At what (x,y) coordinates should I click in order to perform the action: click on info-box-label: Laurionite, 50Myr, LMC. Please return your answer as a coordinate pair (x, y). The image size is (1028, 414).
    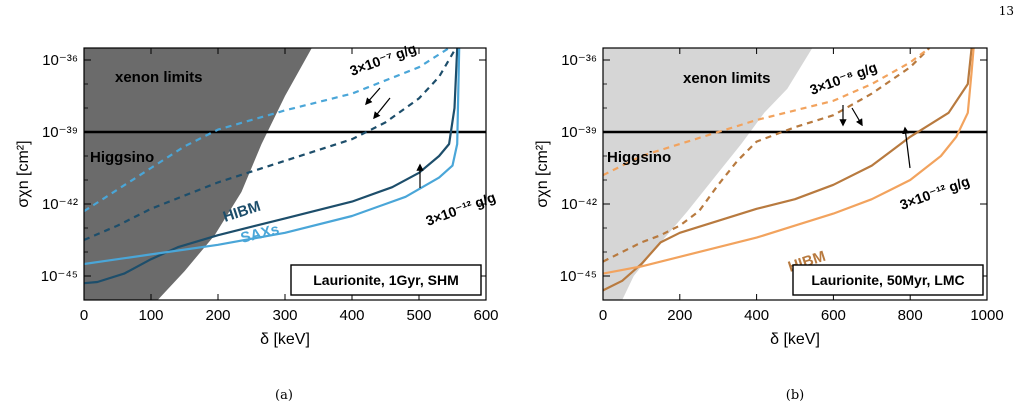
    Looking at the image, I should click on (887, 280).